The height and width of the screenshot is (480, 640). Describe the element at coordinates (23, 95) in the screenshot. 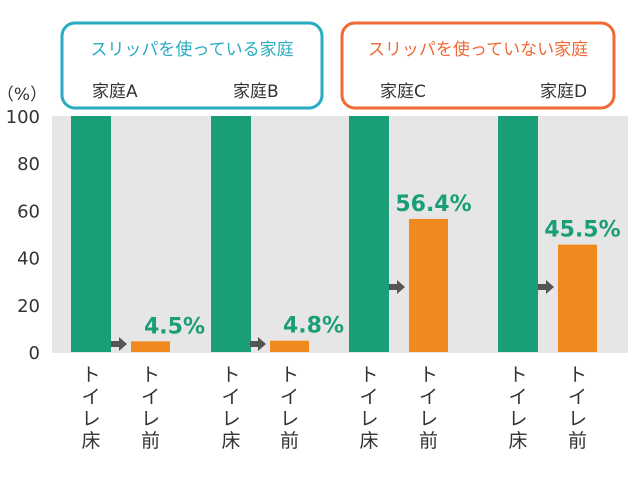

I see `y-unit-label: （%）` at that location.